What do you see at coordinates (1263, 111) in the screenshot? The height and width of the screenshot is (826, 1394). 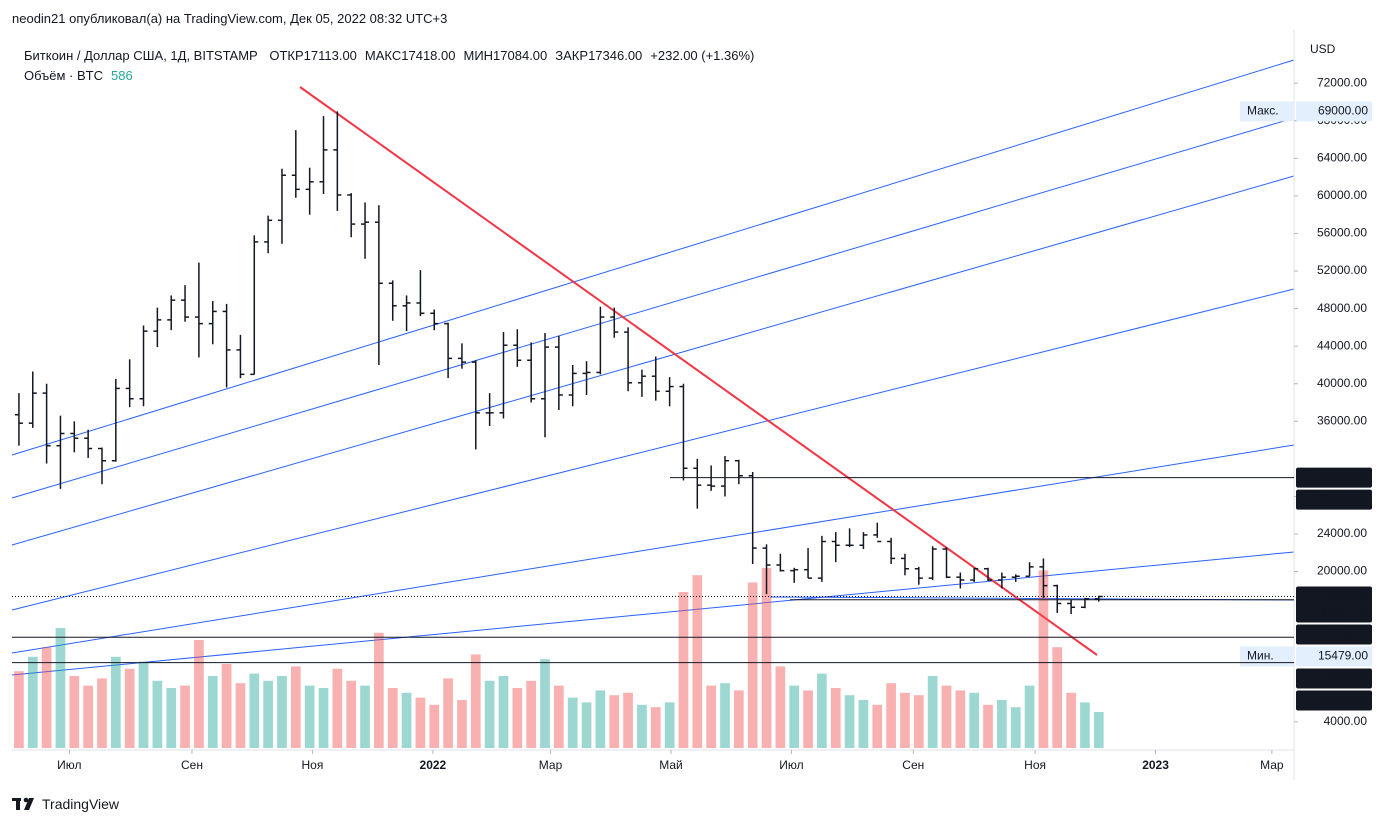 I see `price-tag-label: Макс.` at bounding box center [1263, 111].